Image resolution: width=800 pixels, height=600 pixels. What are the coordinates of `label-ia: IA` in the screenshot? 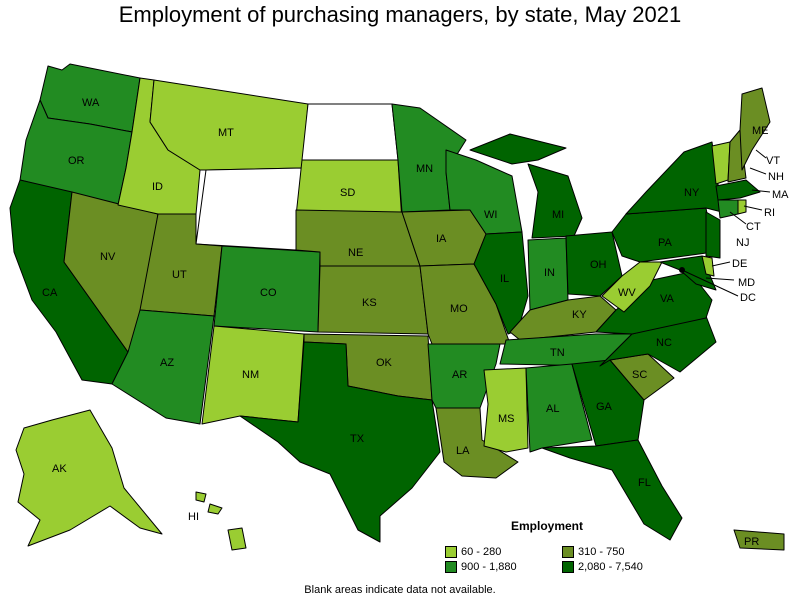 It's located at (441, 239).